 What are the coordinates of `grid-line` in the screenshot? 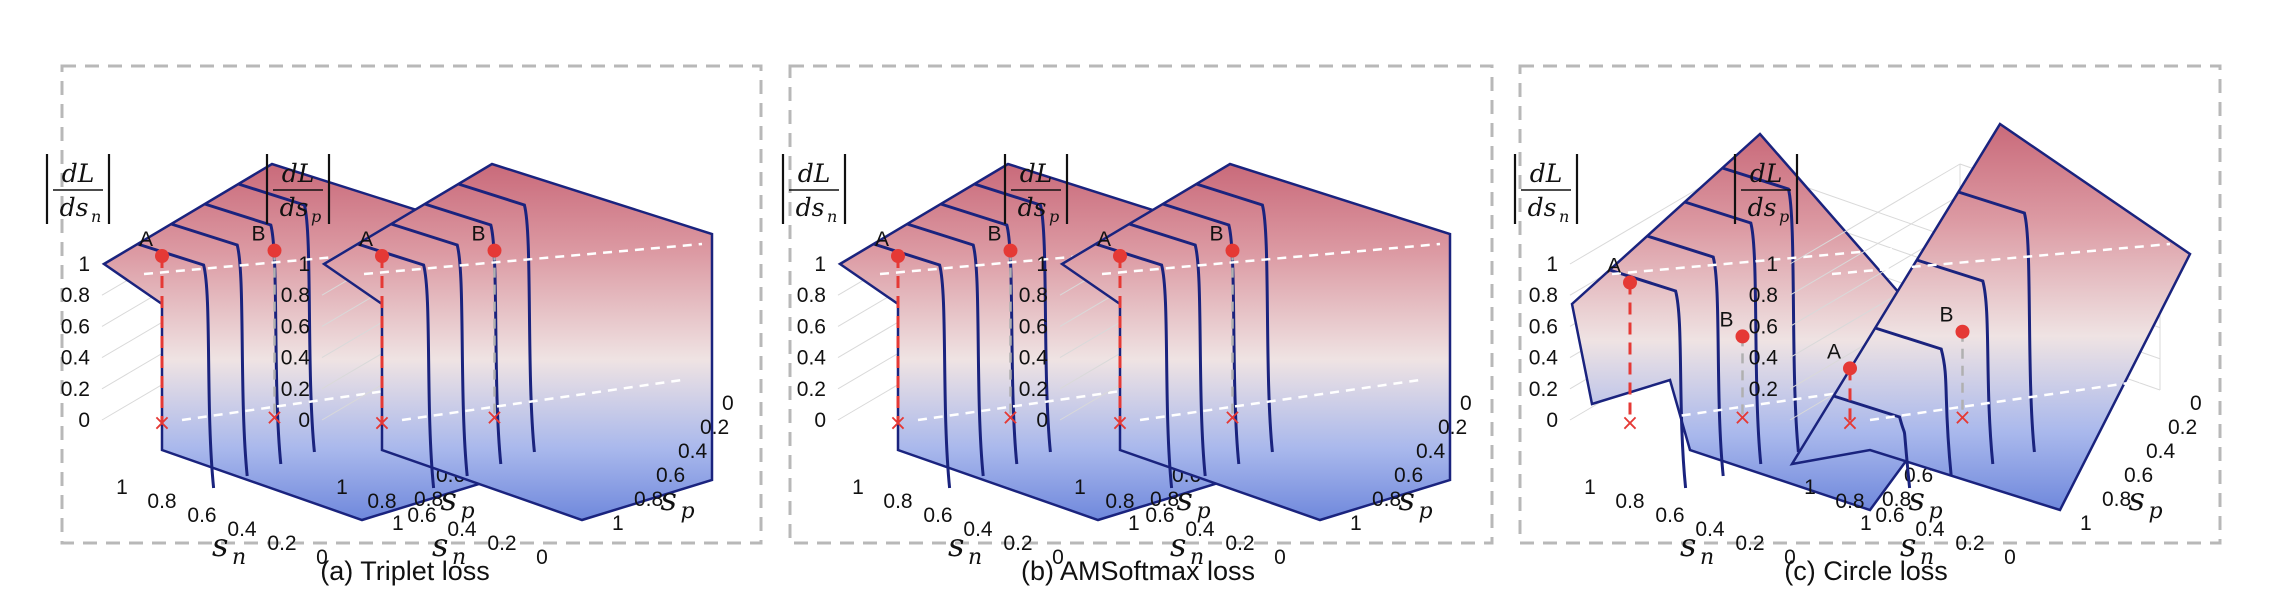 It's located at (1875, 214).